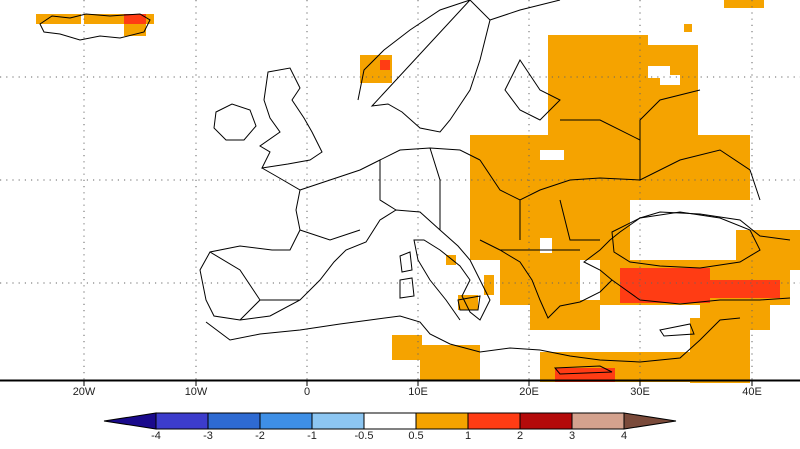 The width and height of the screenshot is (800, 449). What do you see at coordinates (624, 436) in the screenshot?
I see `colorbar-tick: 4` at bounding box center [624, 436].